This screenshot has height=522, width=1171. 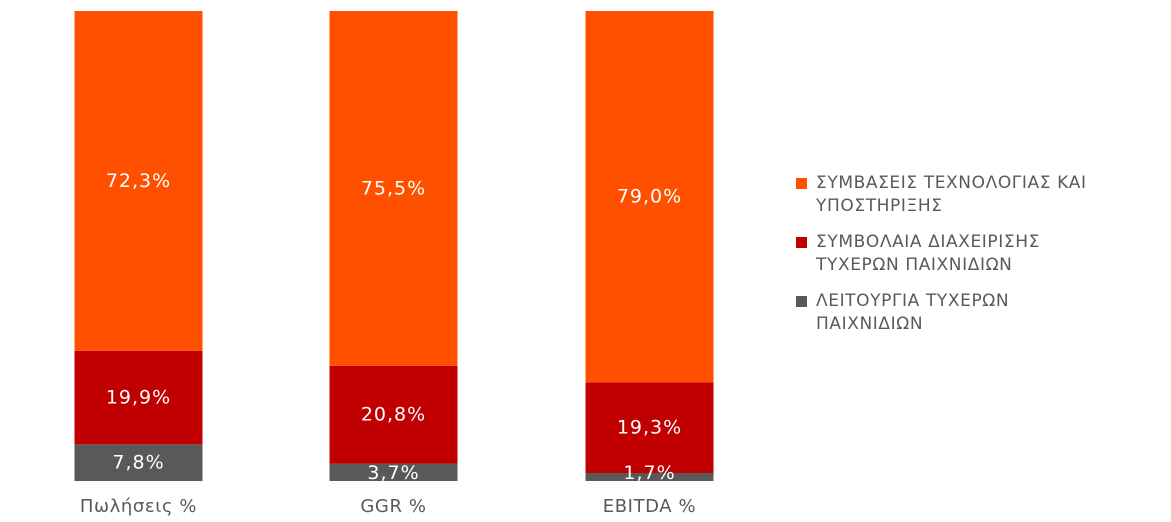 I want to click on legend-swatch-games-operation, so click(x=801, y=301).